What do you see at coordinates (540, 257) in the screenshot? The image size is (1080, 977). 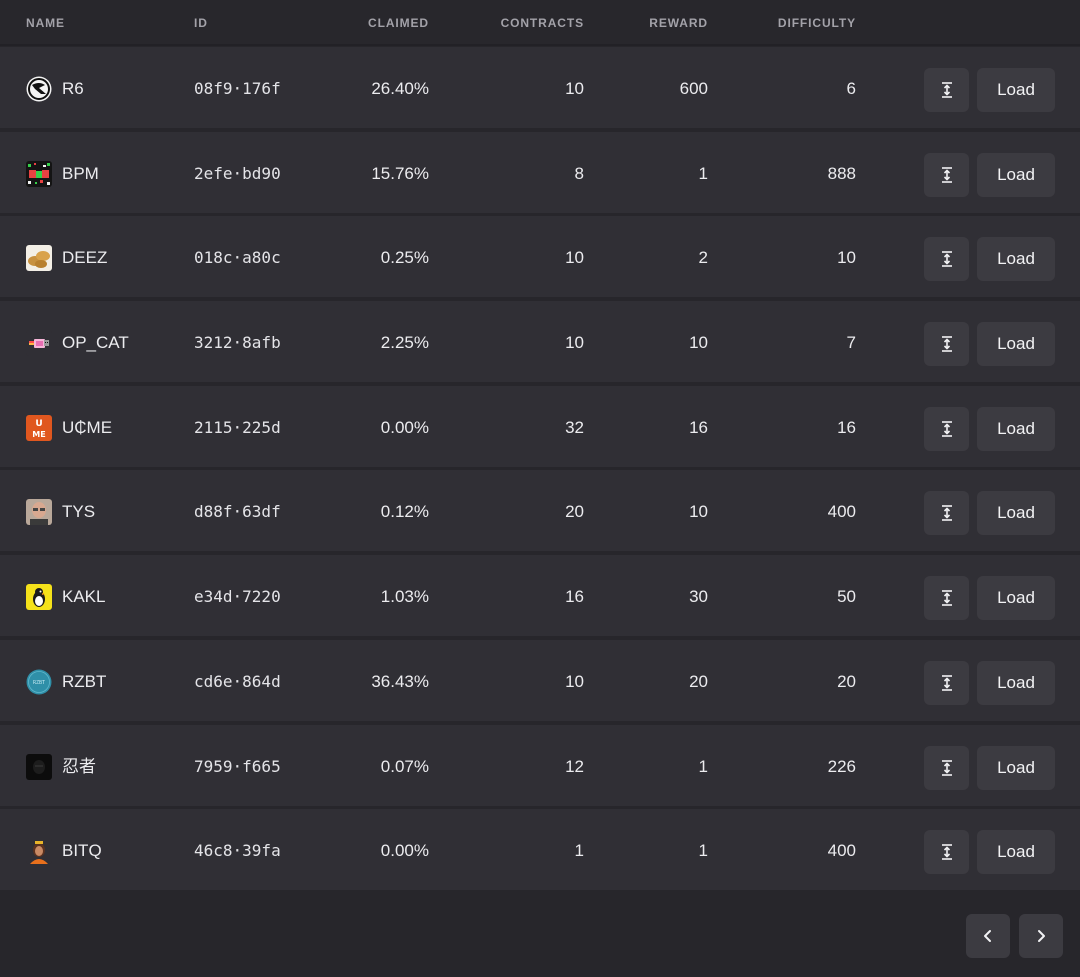 I see `table-row: DEEZ 018c·a80c 0.25% 10 2 10 Load` at bounding box center [540, 257].